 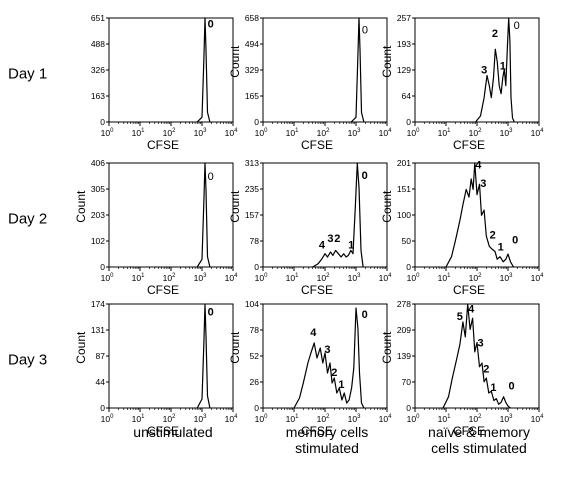 I want to click on y-tick-label: 52, so click(x=255, y=356).